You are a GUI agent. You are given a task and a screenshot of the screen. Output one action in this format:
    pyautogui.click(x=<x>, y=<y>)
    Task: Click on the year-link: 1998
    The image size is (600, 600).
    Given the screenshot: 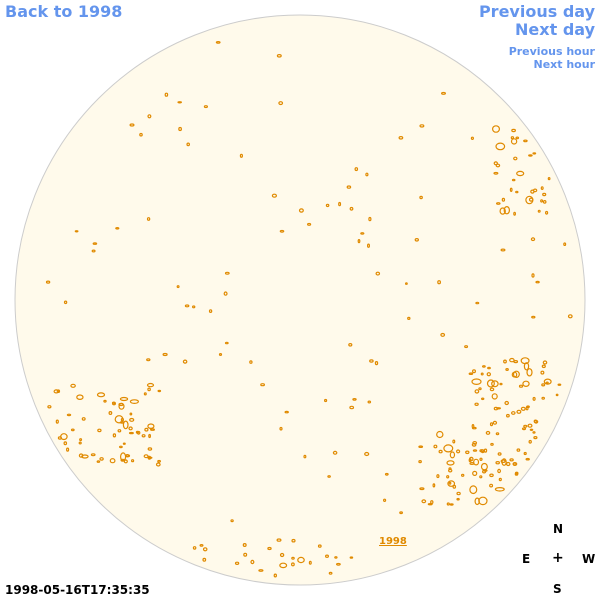 What is the action you would take?
    pyautogui.click(x=393, y=541)
    